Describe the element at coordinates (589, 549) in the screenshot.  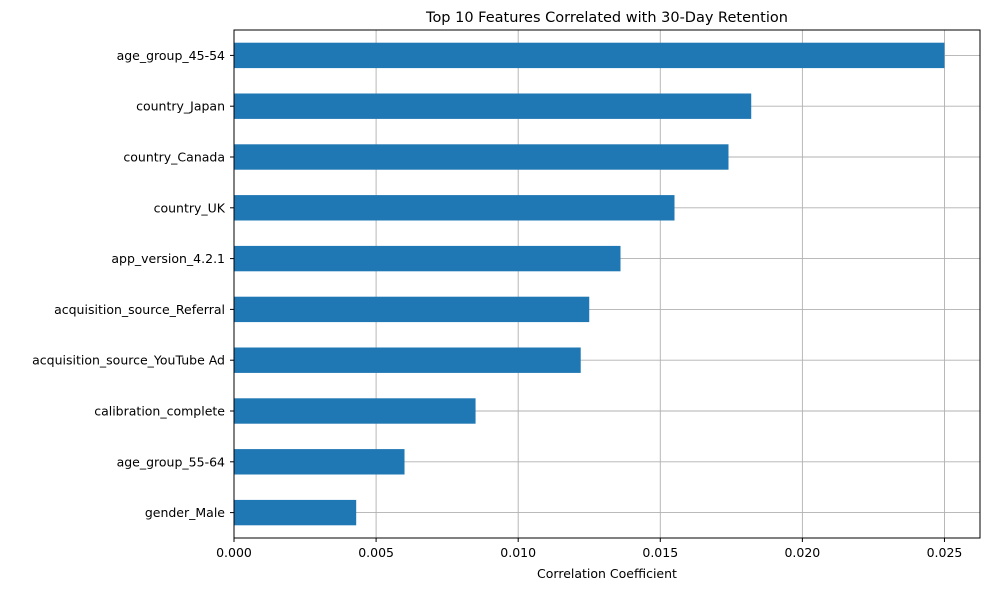
I see `x-axis-ticks: 0.000 0.005 0.010 0.015 0.020 0.025` at that location.